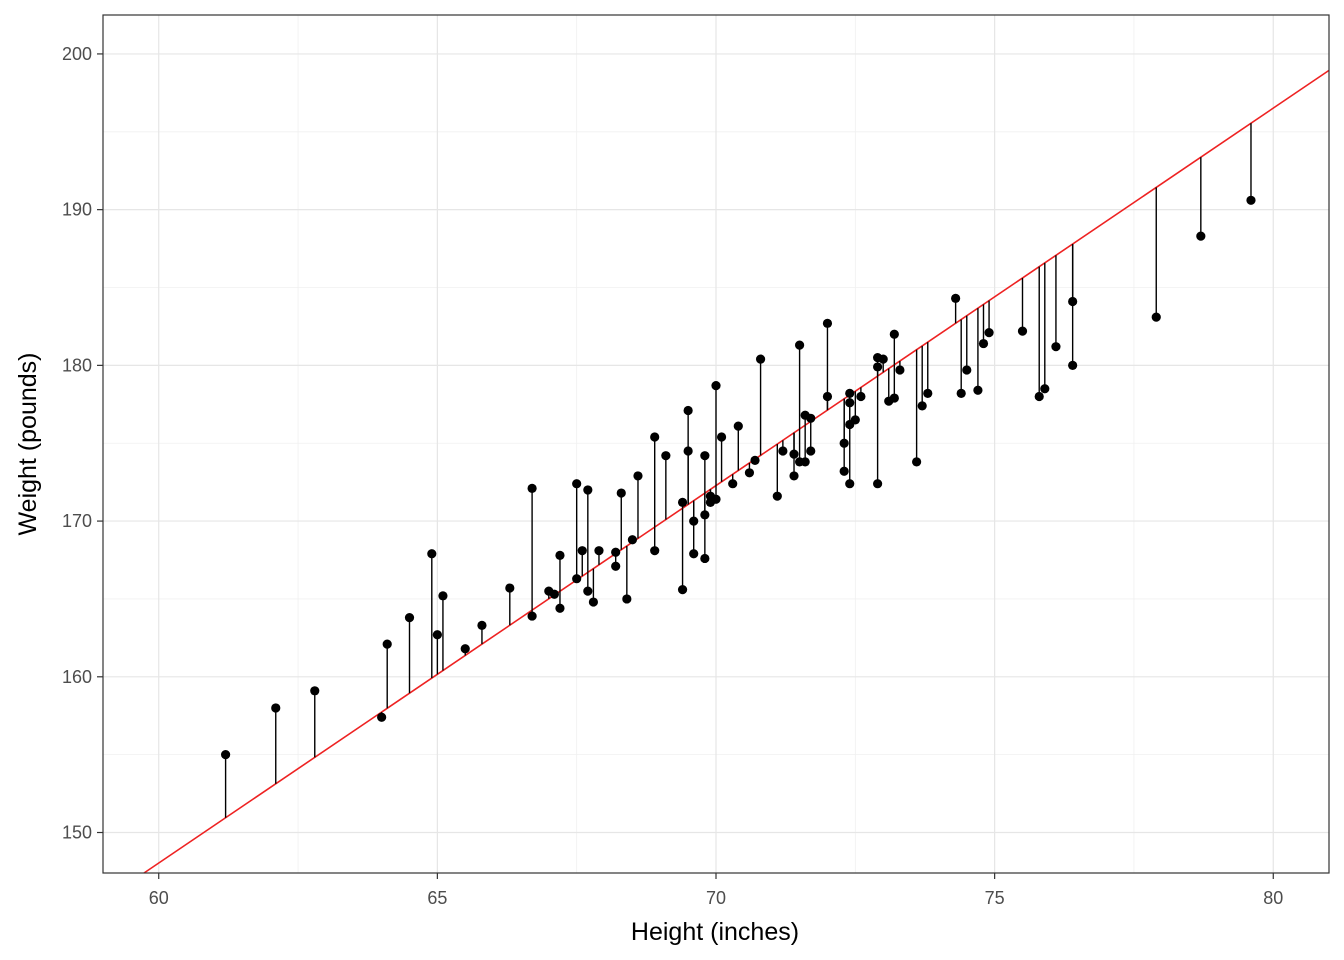  Describe the element at coordinates (77, 677) in the screenshot. I see `y-tick-label: 160` at that location.